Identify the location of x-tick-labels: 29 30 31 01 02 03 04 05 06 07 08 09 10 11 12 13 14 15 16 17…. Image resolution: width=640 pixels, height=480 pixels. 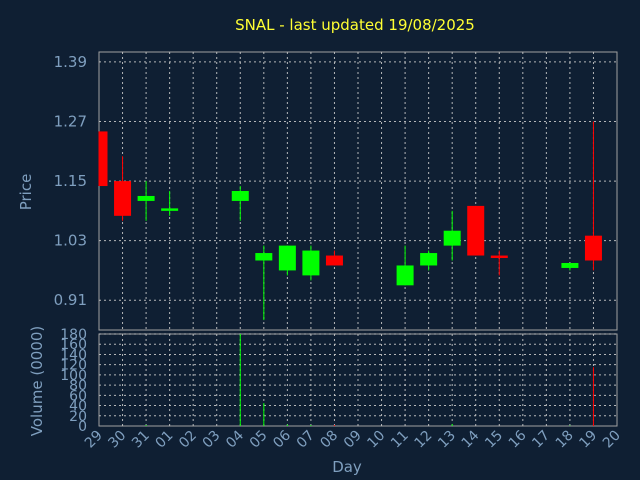
(353, 439).